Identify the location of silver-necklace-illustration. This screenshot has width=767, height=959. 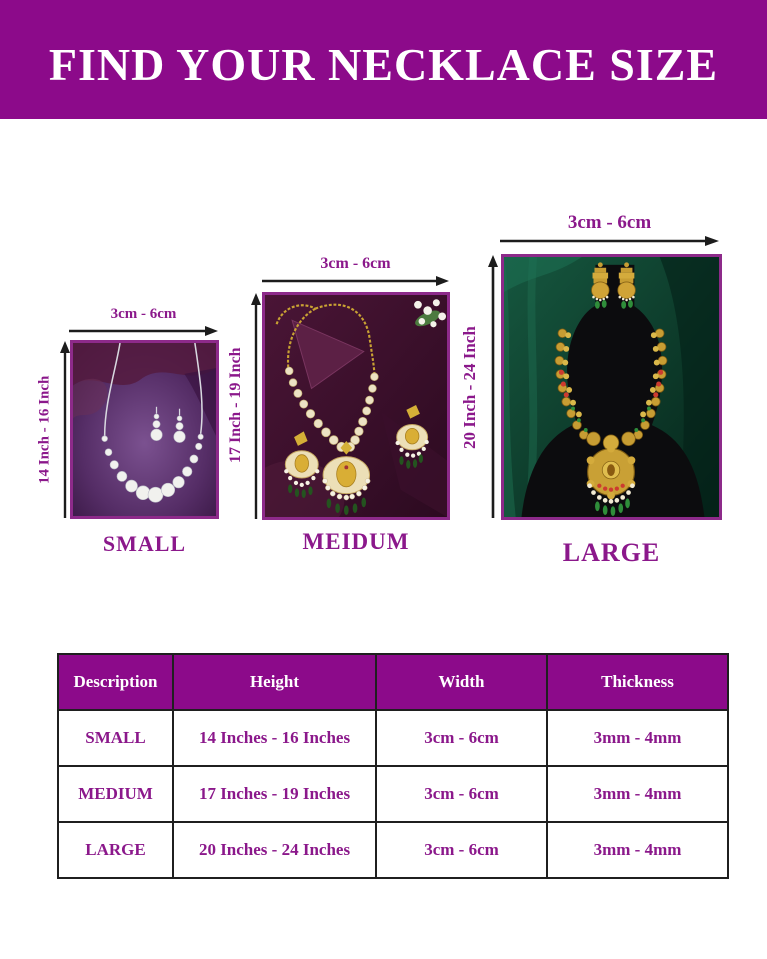
(144, 429).